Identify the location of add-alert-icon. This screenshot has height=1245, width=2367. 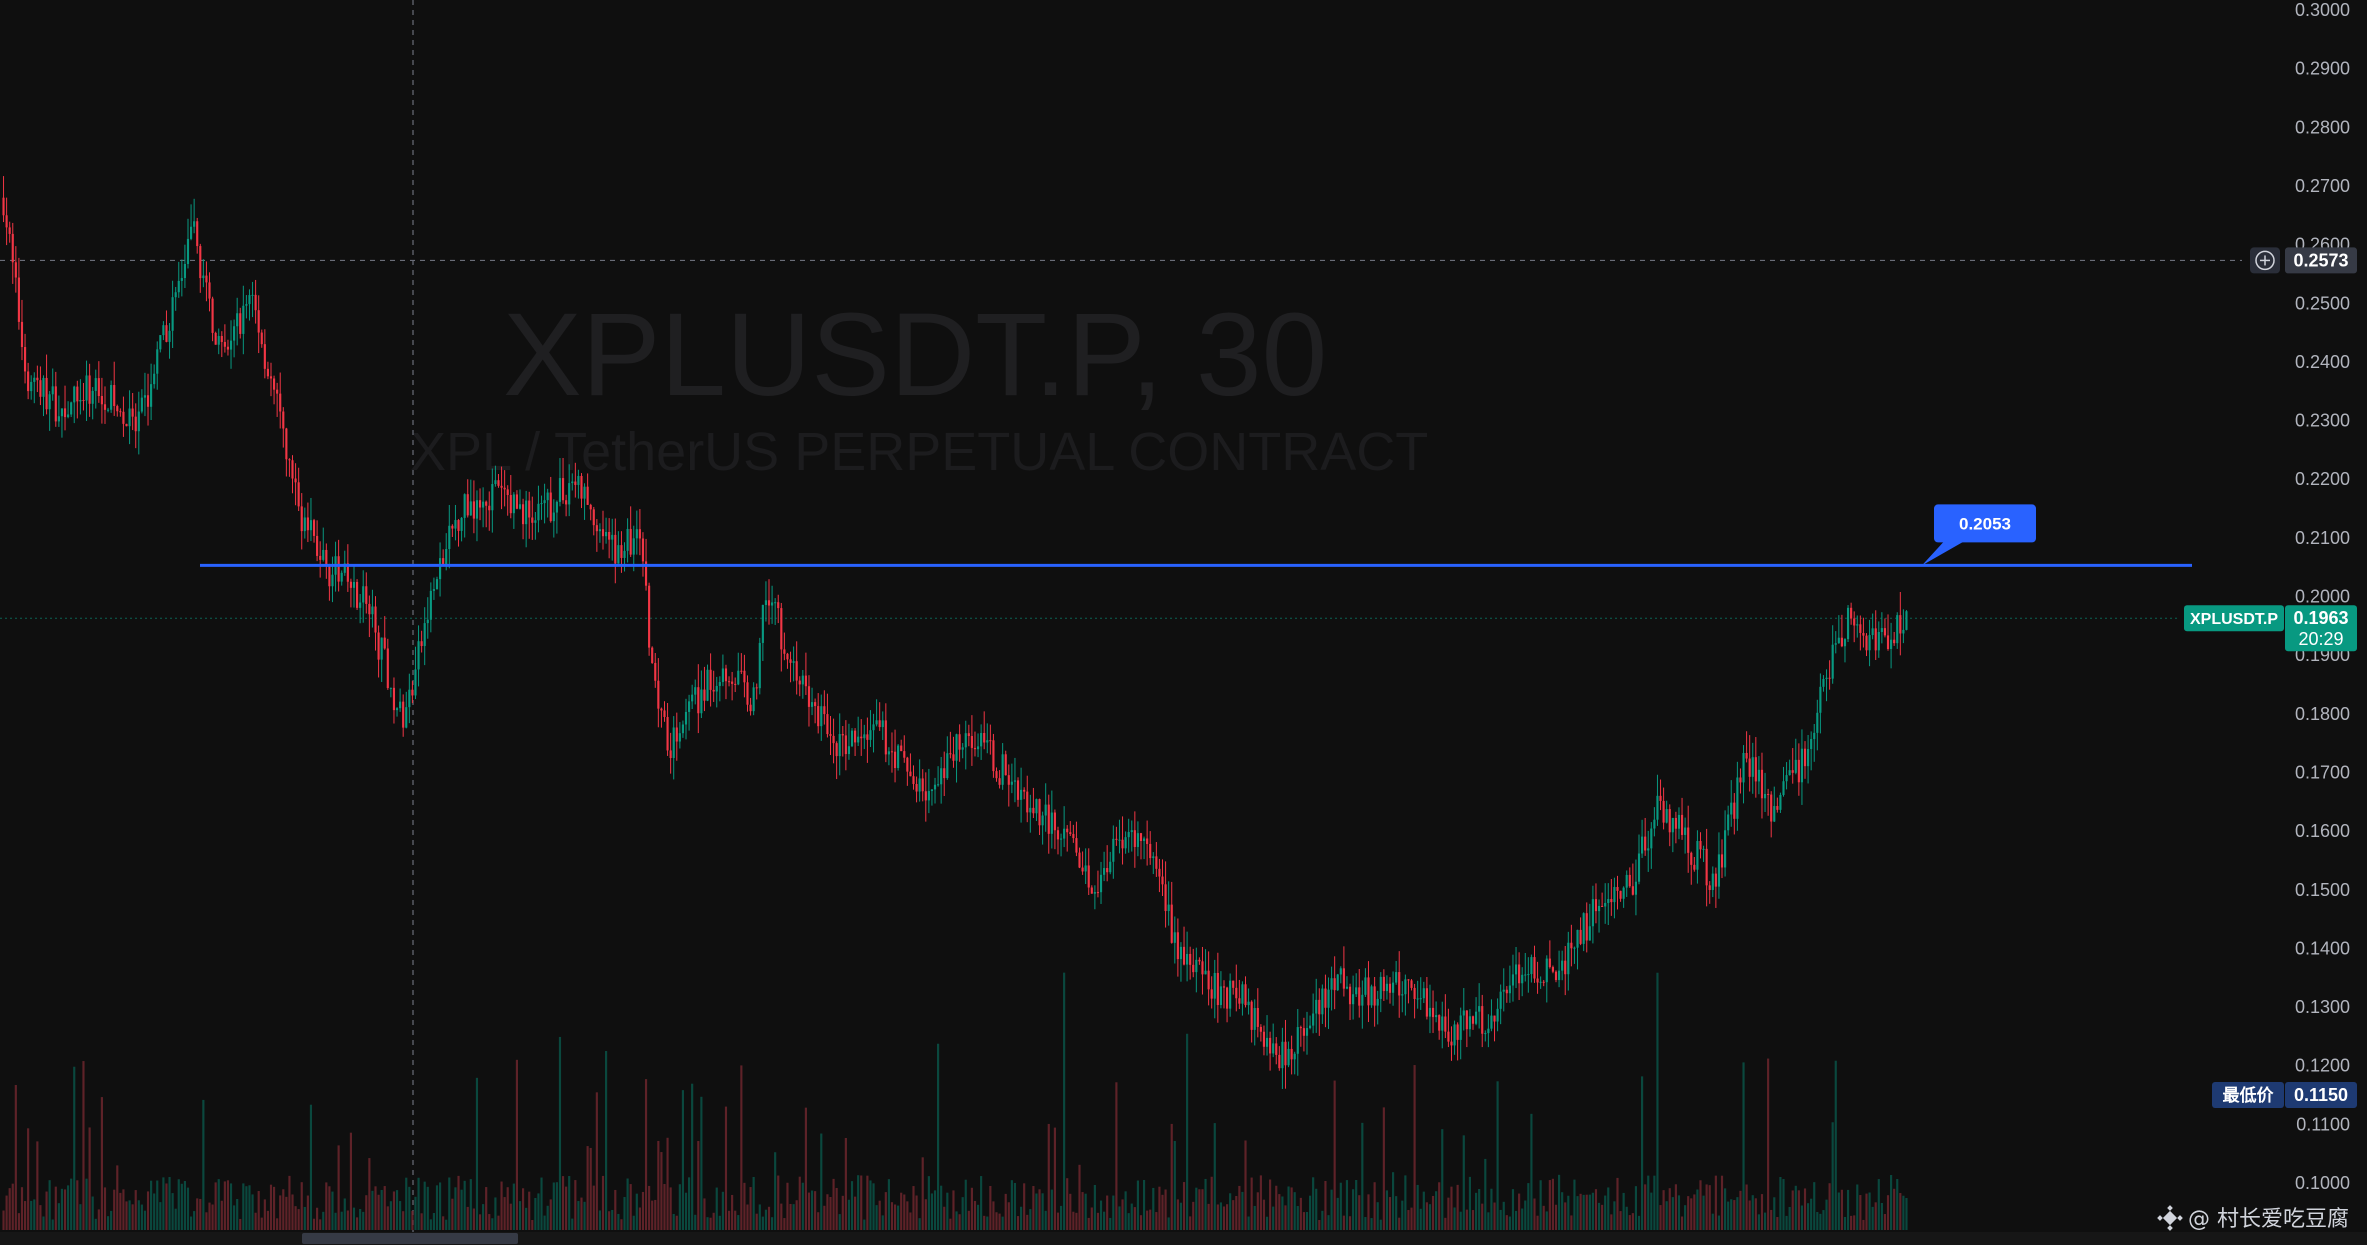
(2265, 260).